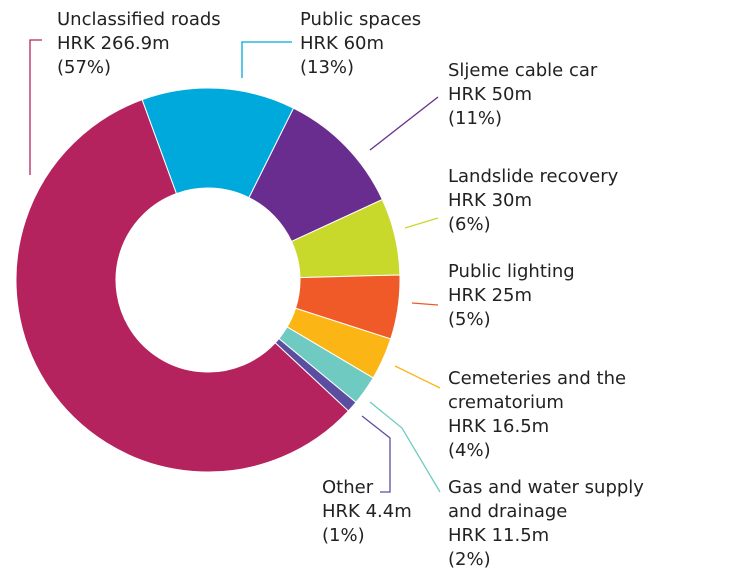 This screenshot has height=575, width=745. I want to click on value-label: HRK 25m, so click(490, 295).